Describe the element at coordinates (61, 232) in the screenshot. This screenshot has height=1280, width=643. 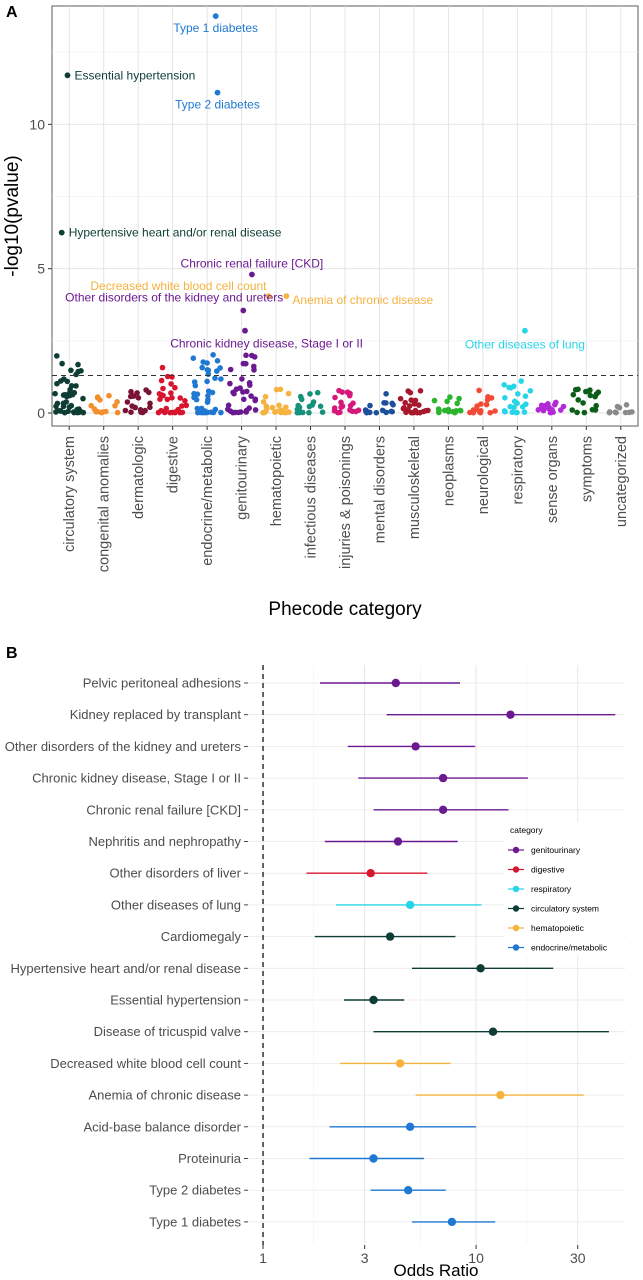
I see `labeled-point-hypertensive-heart-and-or-renal-disease` at that location.